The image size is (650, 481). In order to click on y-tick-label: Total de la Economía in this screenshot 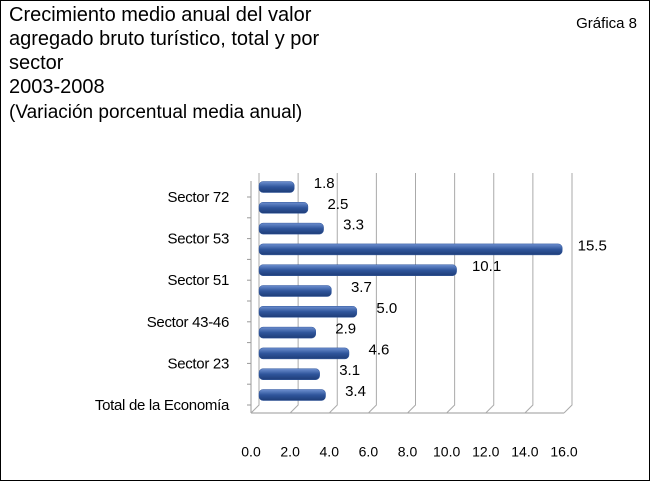, I will do `click(162, 405)`.